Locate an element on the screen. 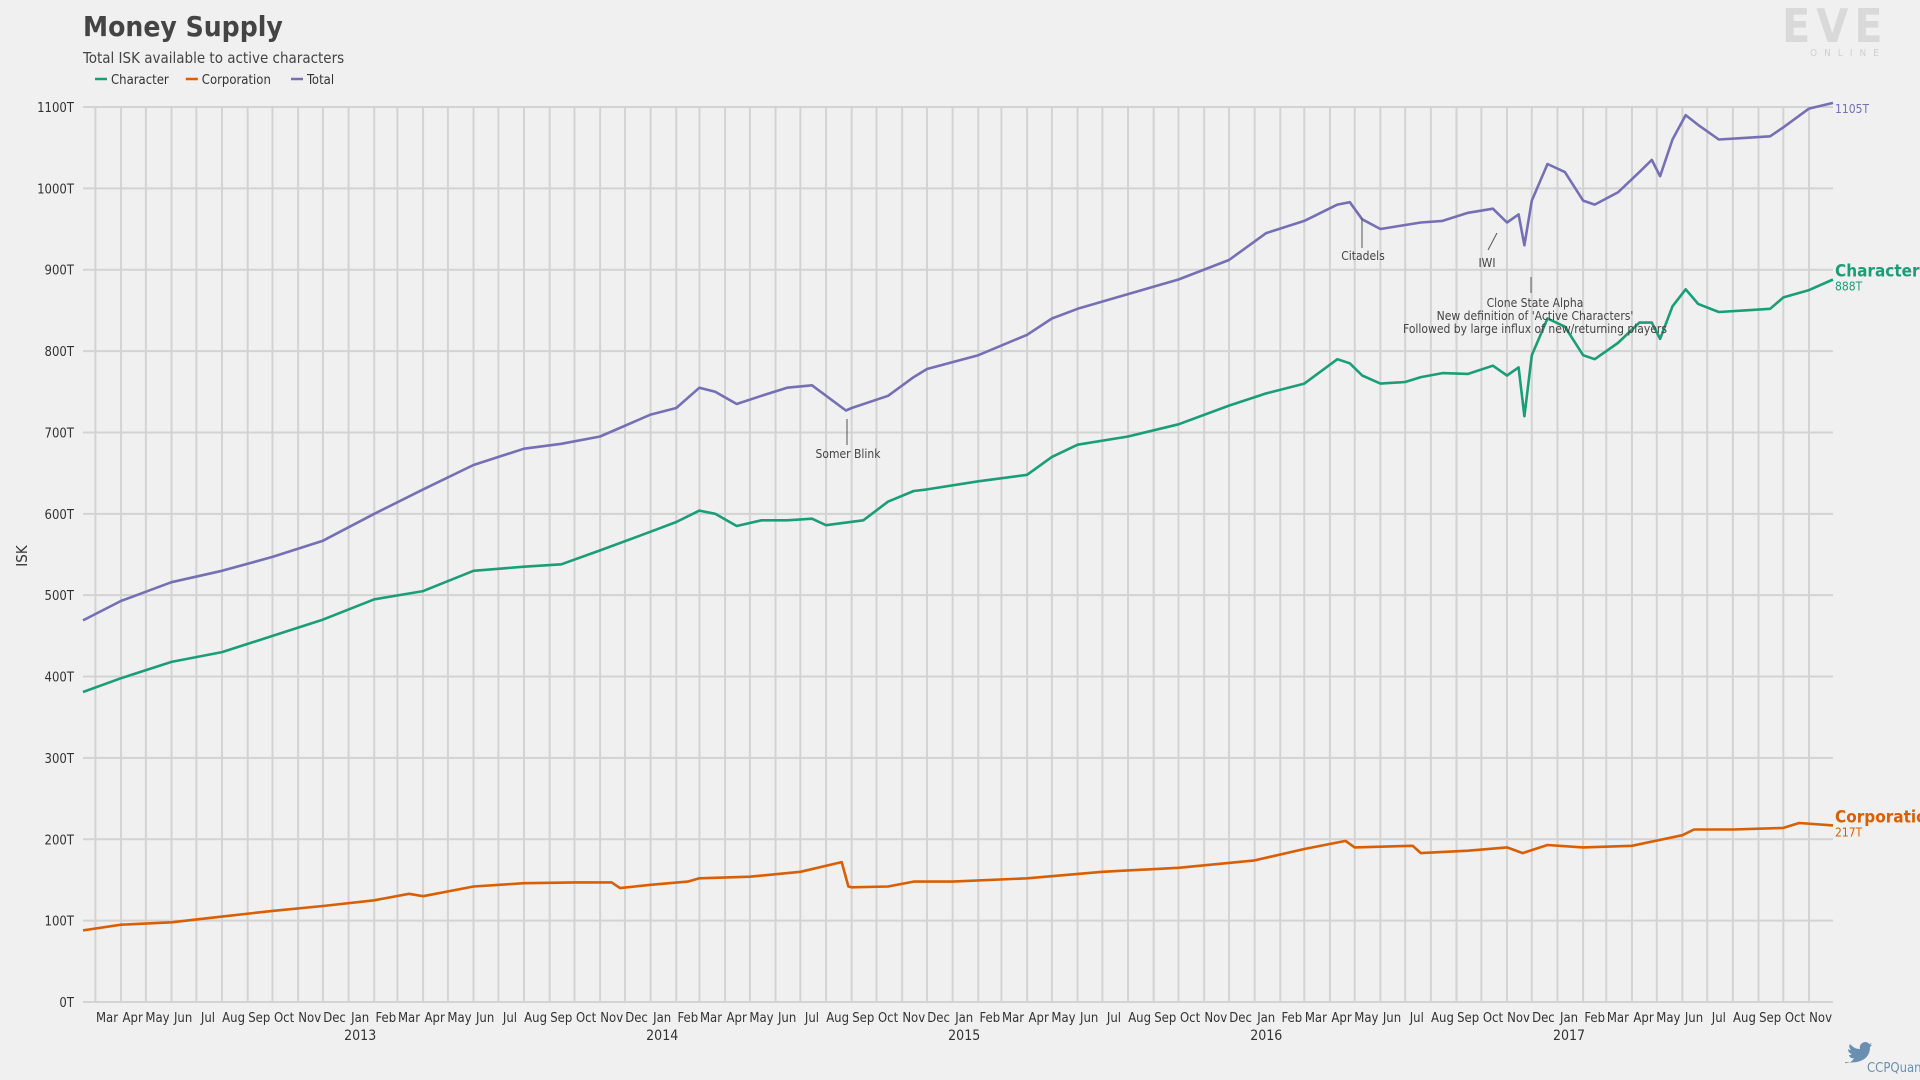 The width and height of the screenshot is (1920, 1080). y-tick-label: 300T is located at coordinates (60, 759).